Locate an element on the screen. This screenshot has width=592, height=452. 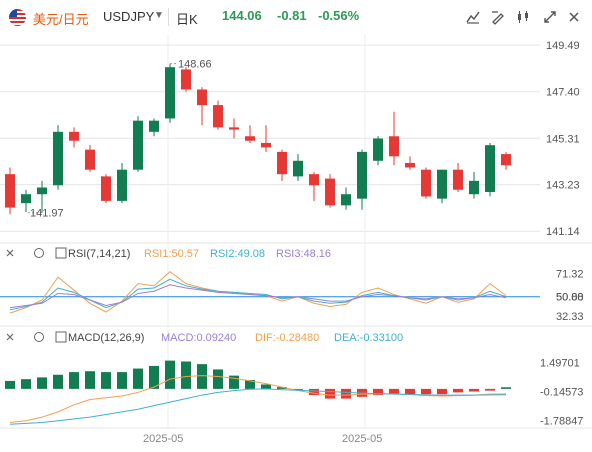
period-selector: 日K is located at coordinates (187, 19).